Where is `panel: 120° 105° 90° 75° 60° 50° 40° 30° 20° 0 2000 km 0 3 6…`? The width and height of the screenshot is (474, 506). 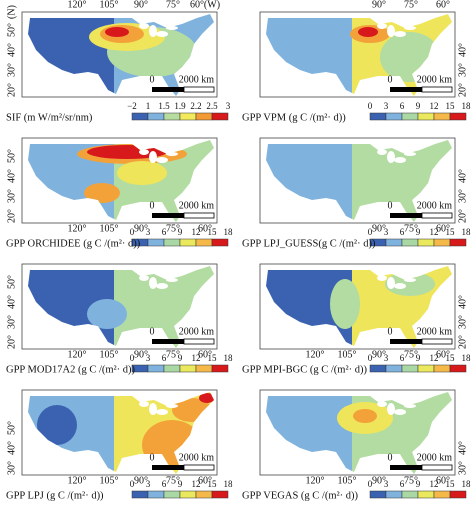 panel: 120° 105° 90° 75° 60° 50° 40° 30° 20° 0 2000 km 0 3 6… is located at coordinates (119, 193).